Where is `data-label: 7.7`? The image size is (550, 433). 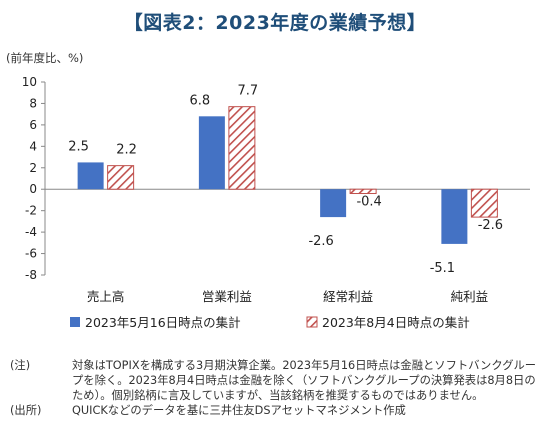 data-label: 7.7 is located at coordinates (248, 91).